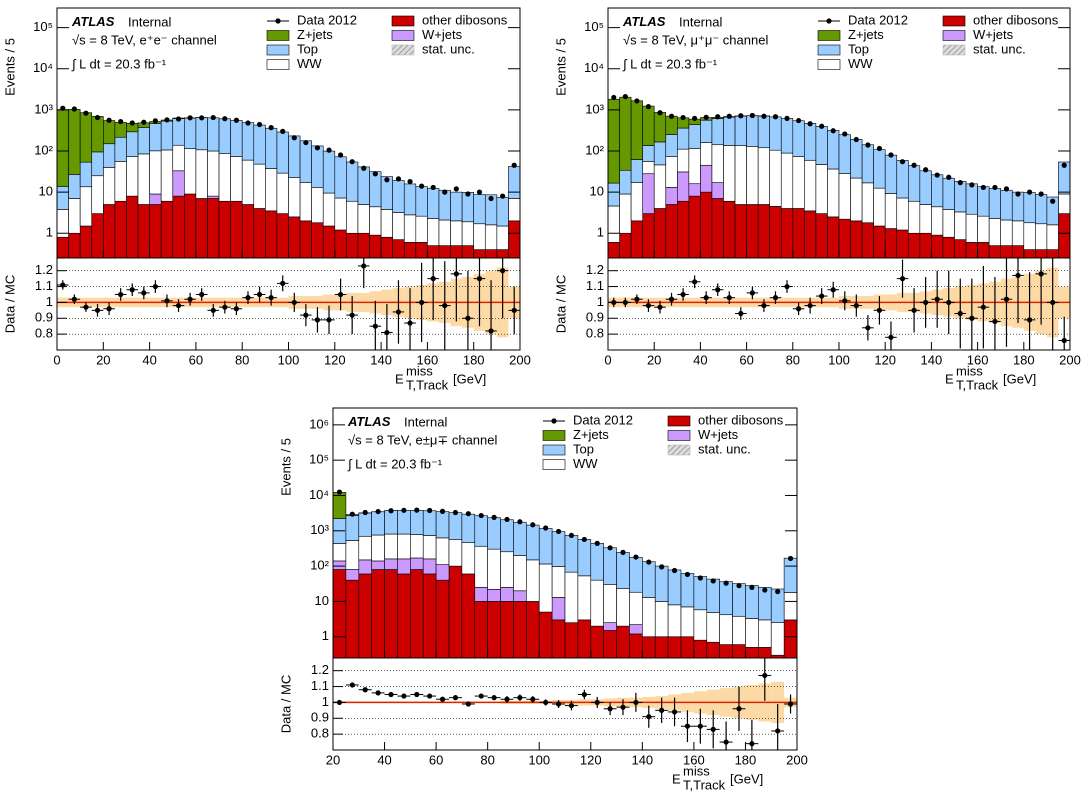 Image resolution: width=1087 pixels, height=796 pixels. I want to click on x-tick-label: 200, so click(520, 359).